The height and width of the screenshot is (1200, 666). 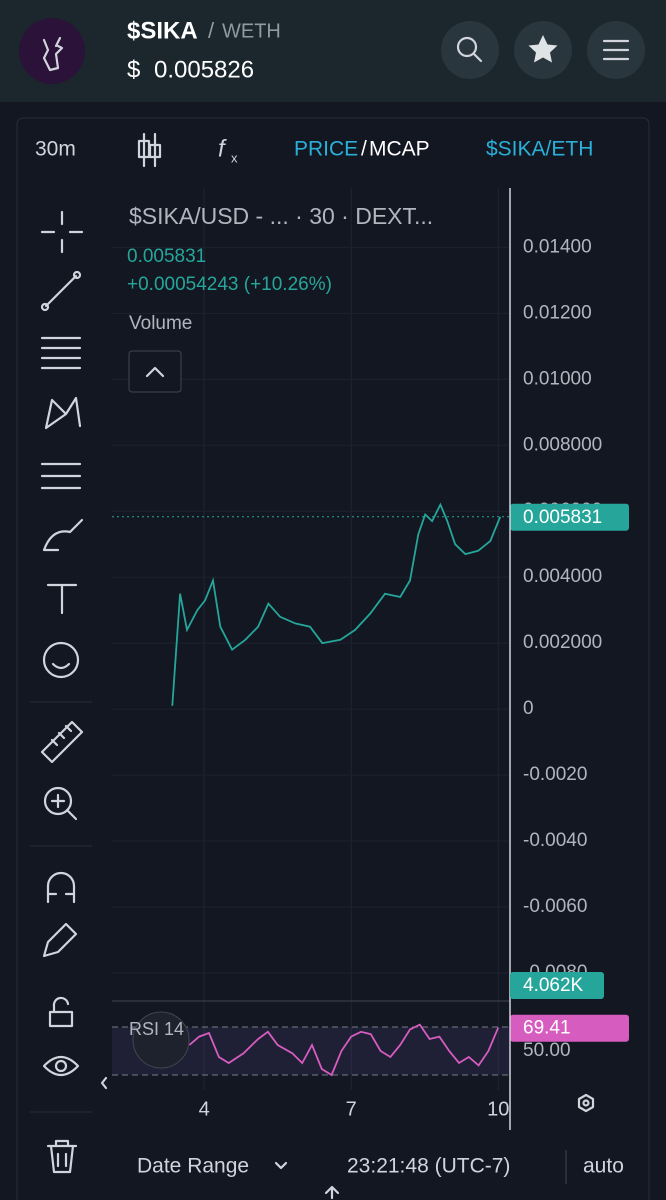 What do you see at coordinates (498, 1109) in the screenshot?
I see `x-tick-label: 10` at bounding box center [498, 1109].